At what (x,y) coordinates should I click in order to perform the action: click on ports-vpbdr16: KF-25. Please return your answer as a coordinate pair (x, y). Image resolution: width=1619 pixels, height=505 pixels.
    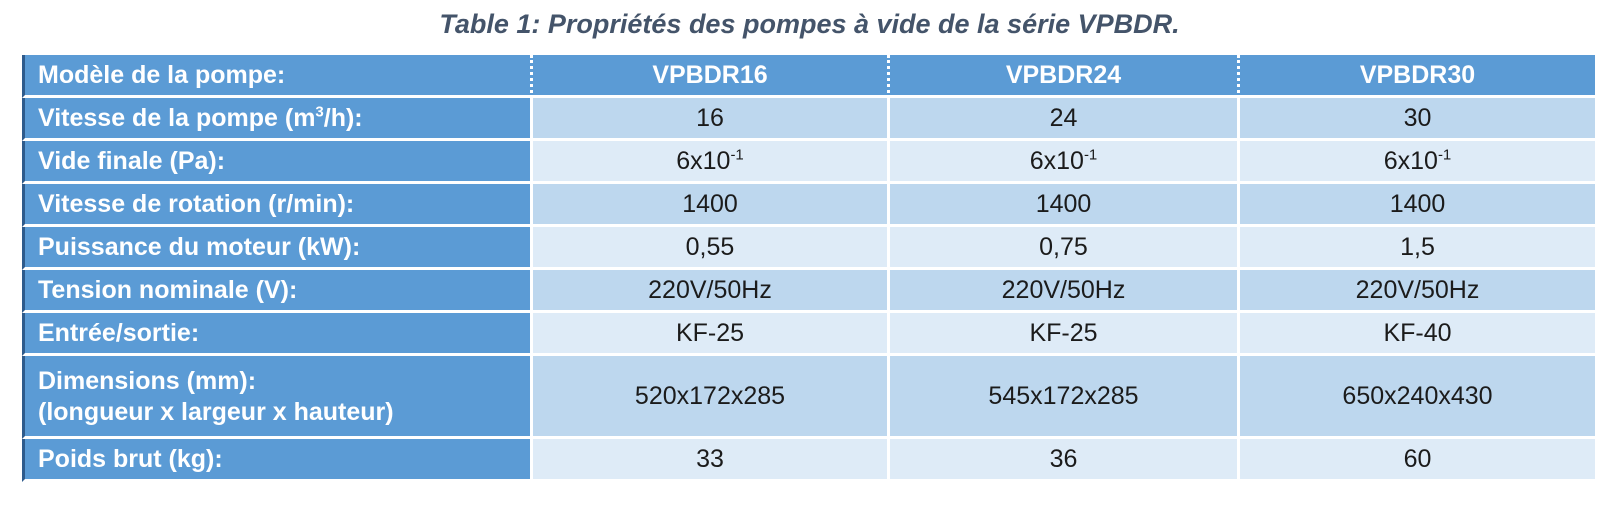
    Looking at the image, I should click on (708, 334).